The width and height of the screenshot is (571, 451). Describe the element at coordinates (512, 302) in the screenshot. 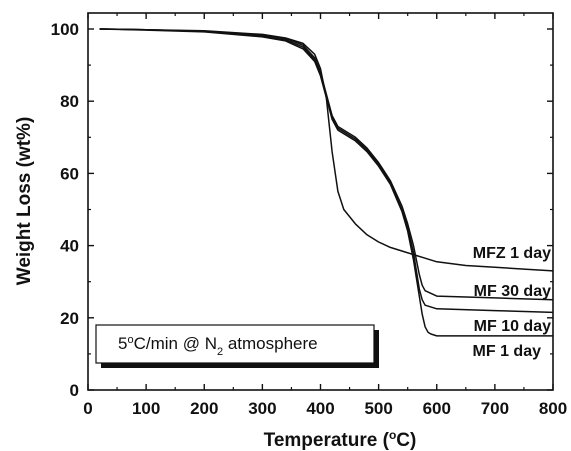

I see `series-labels: MFZ 1 day MF 30 day MF 10 day MF 1 day` at that location.